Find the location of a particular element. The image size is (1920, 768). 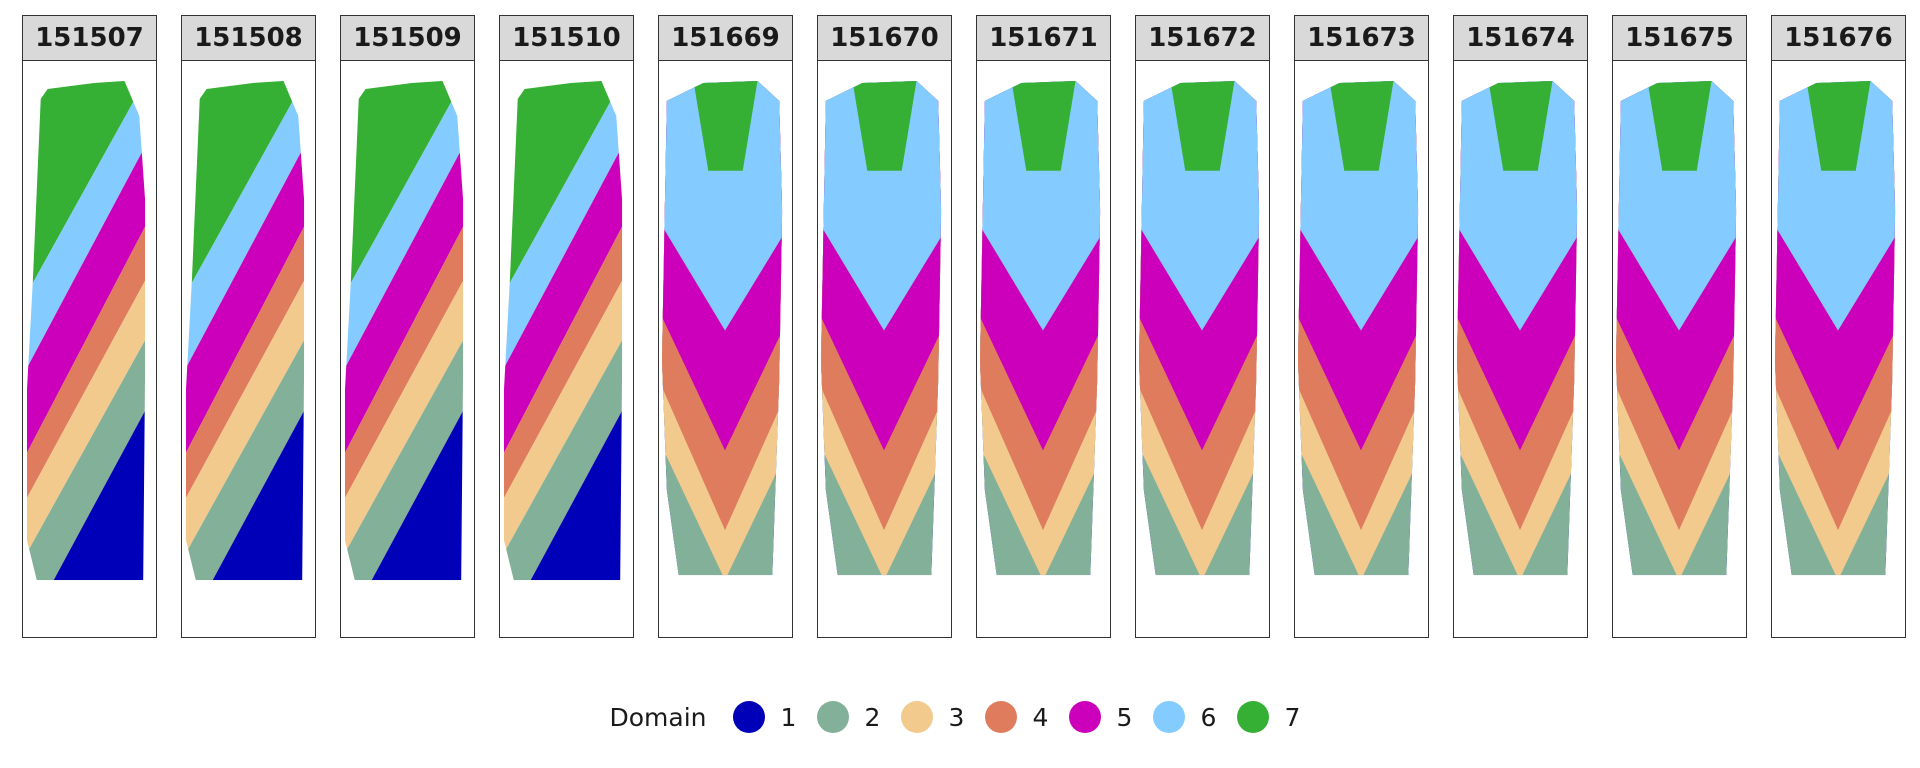

legend-item-1: 1 is located at coordinates (764, 717).